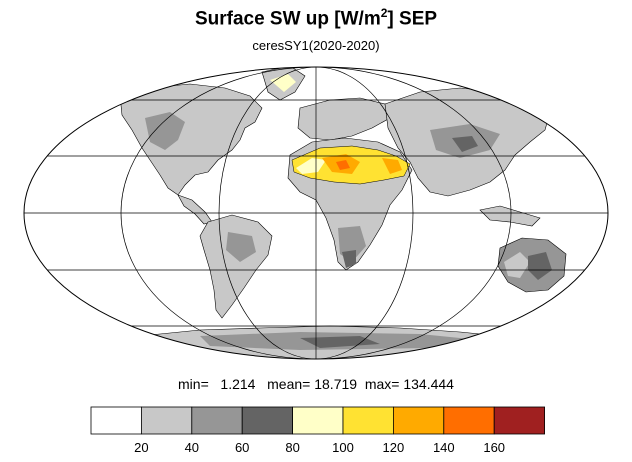 The height and width of the screenshot is (462, 632). I want to click on land-africa-dark, so click(349, 259).